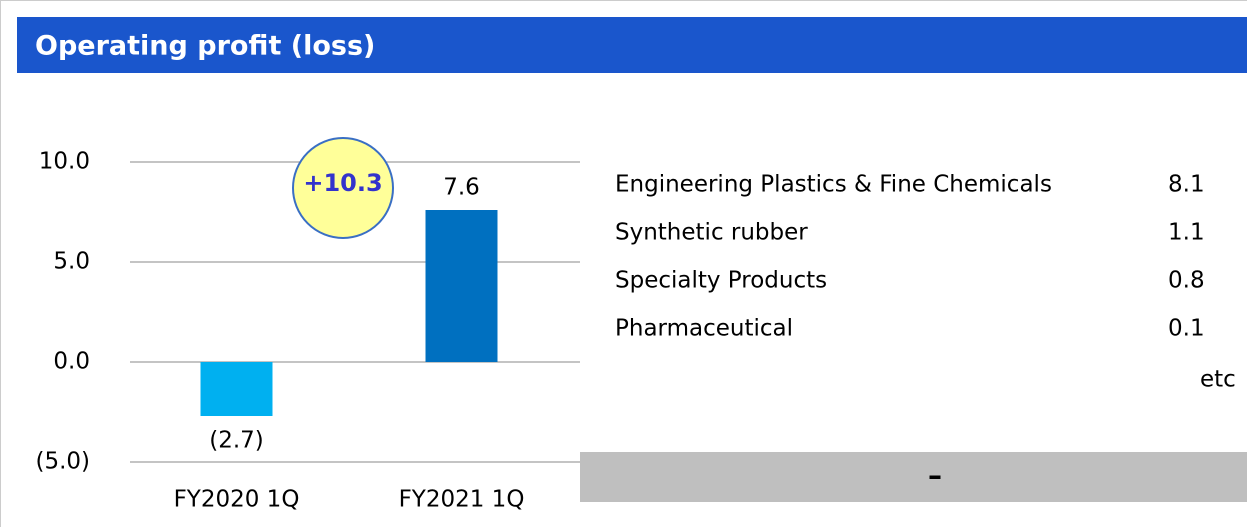 The image size is (1247, 527). Describe the element at coordinates (913, 477) in the screenshot. I see `summary-bar` at that location.